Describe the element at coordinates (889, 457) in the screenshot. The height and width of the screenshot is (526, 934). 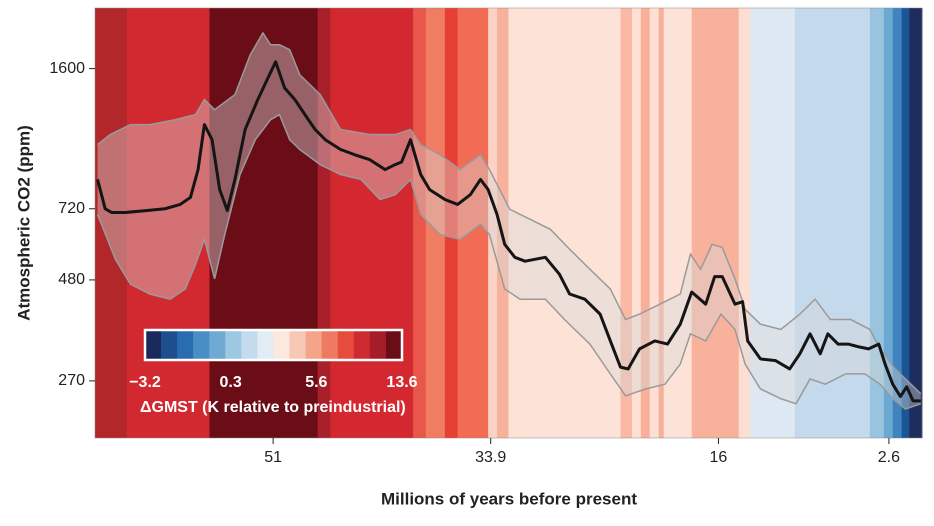
I see `x-tick-label: 2.6` at that location.